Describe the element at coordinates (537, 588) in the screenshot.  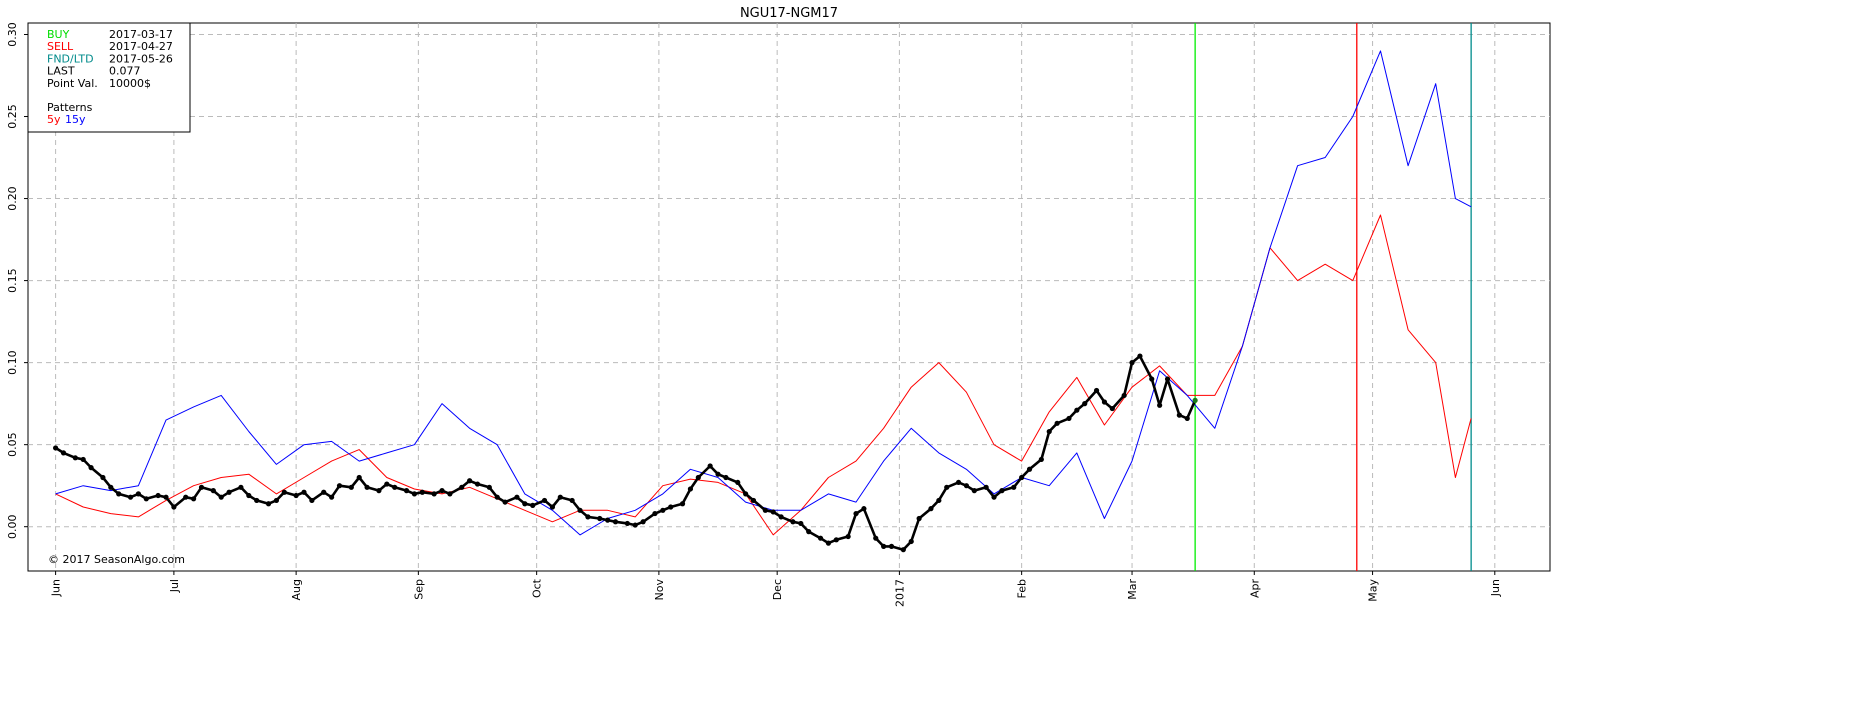
I see `x-tick-label: Oct` at that location.